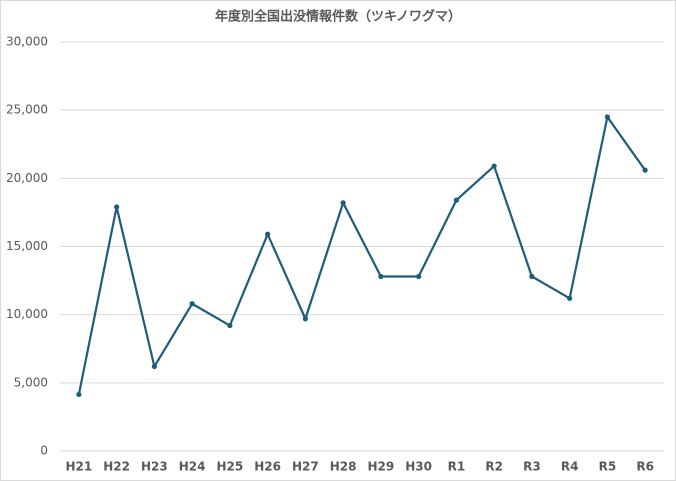 The width and height of the screenshot is (676, 481). Describe the element at coordinates (494, 467) in the screenshot. I see `x-tick-label: R2` at that location.